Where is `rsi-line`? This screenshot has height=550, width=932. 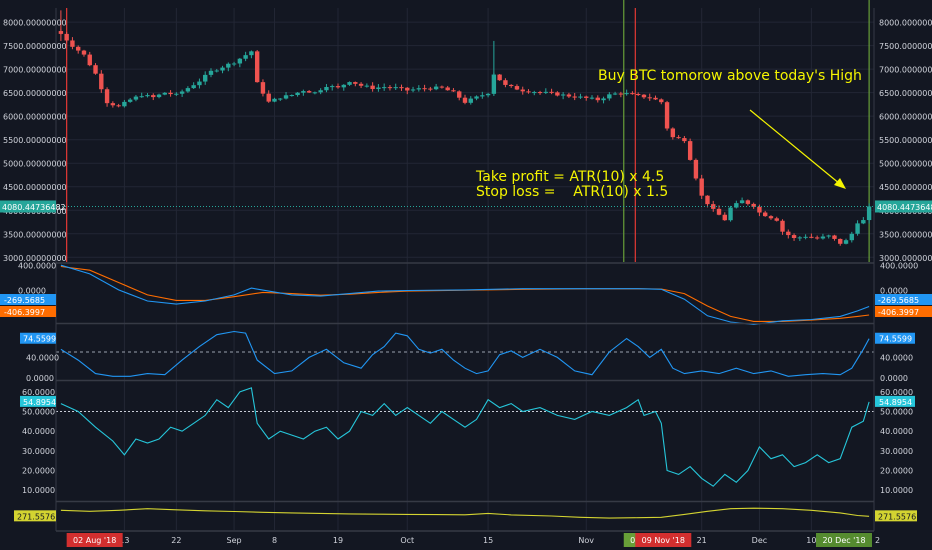
rsi-line is located at coordinates (465, 353).